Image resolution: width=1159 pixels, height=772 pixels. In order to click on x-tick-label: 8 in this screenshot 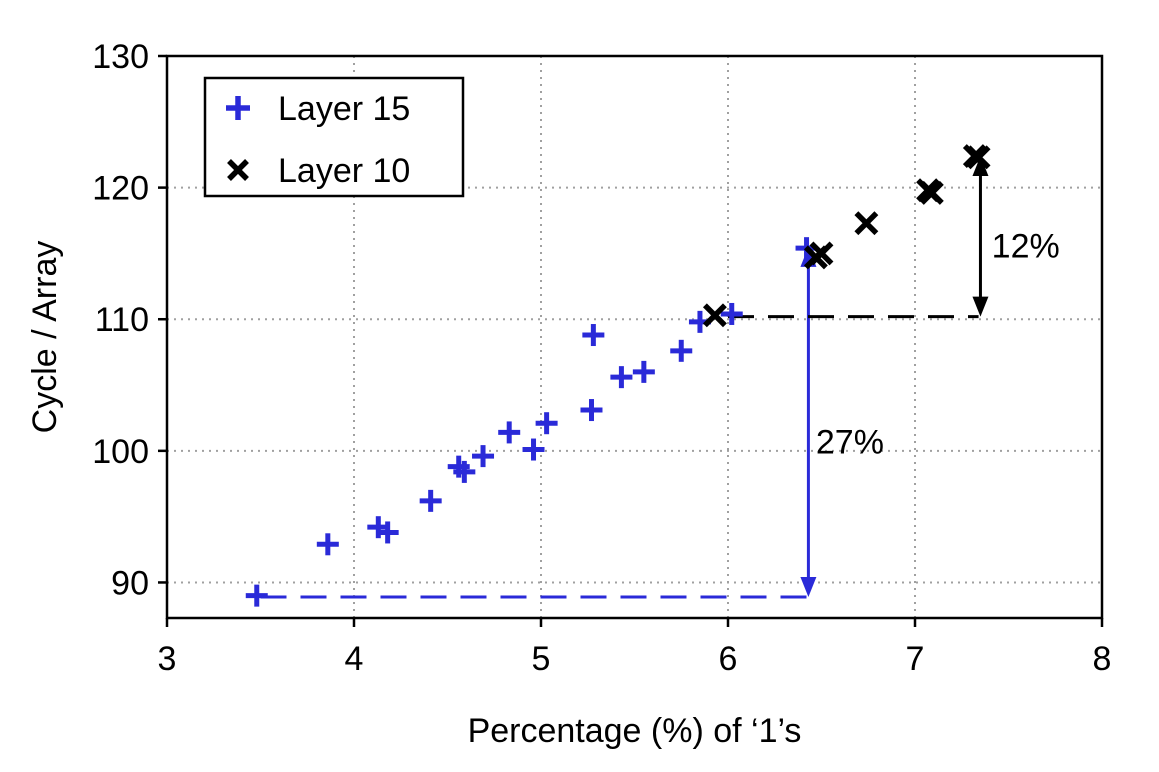, I will do `click(1102, 659)`.